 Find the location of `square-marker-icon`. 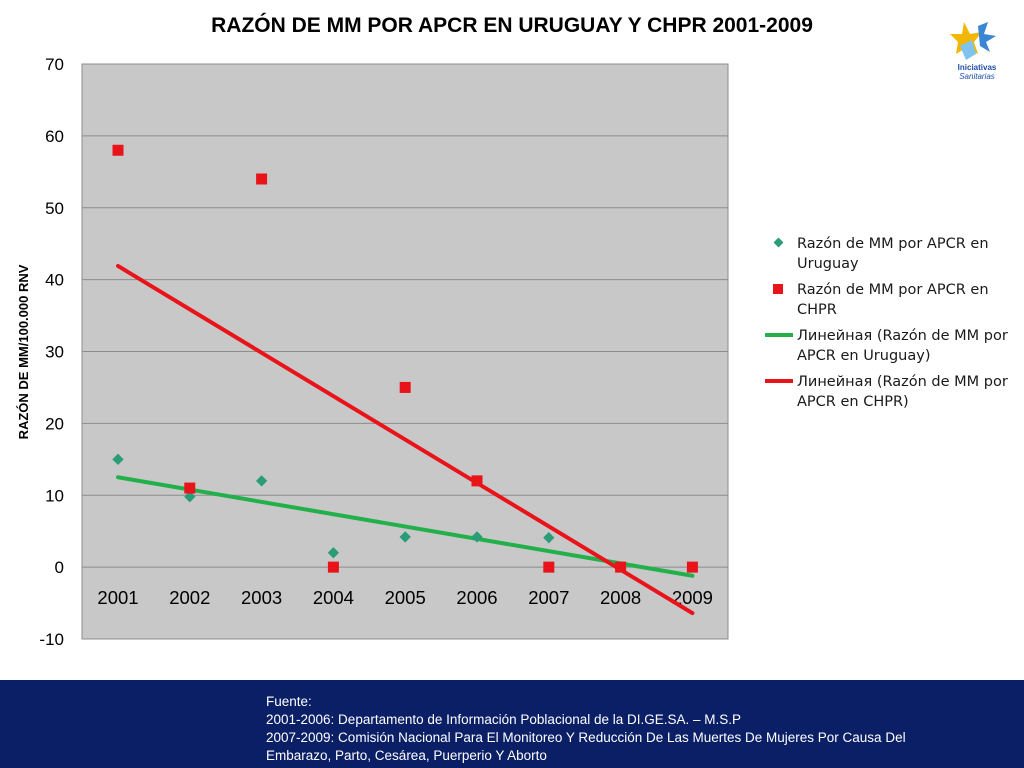

square-marker-icon is located at coordinates (778, 289).